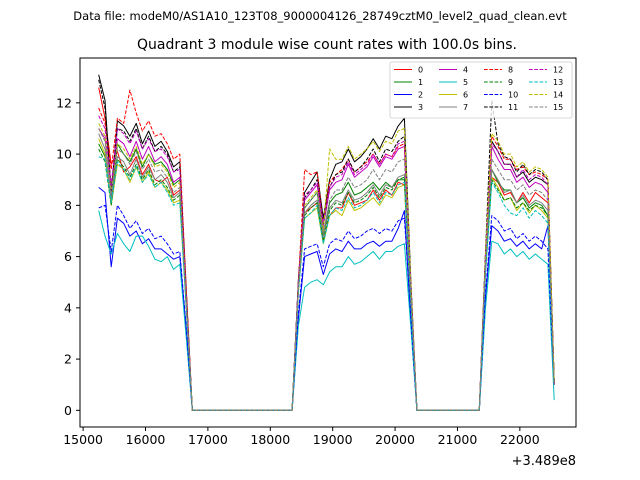  I want to click on legend-frame, so click(481, 90).